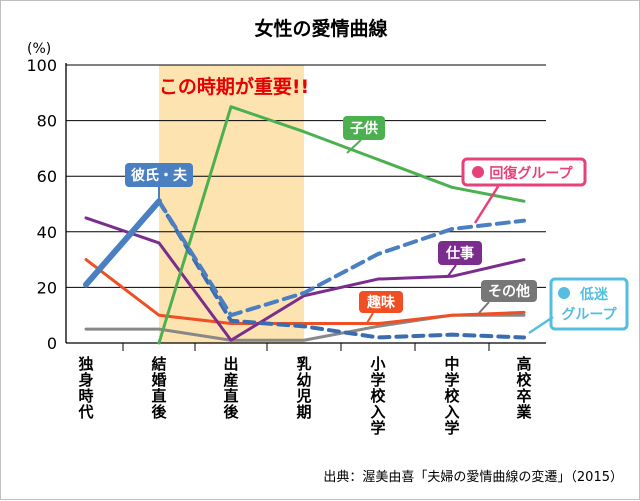 This screenshot has width=640, height=501. I want to click on x-tick-char: 独, so click(85, 364).